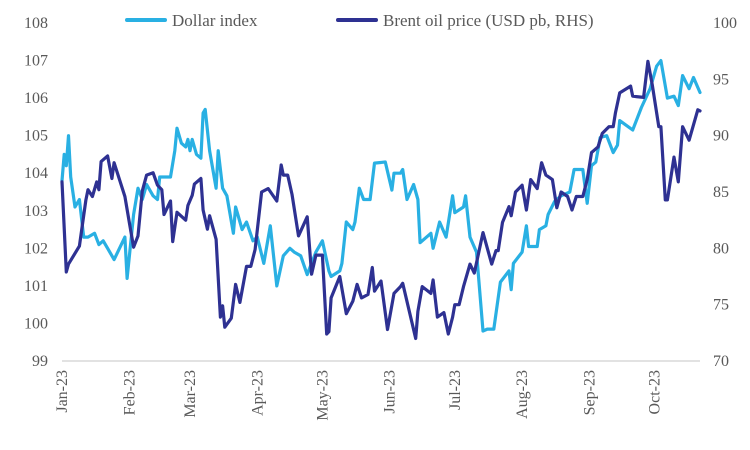 This screenshot has height=450, width=750. Describe the element at coordinates (36, 248) in the screenshot. I see `y-left-tick-label: 102` at that location.